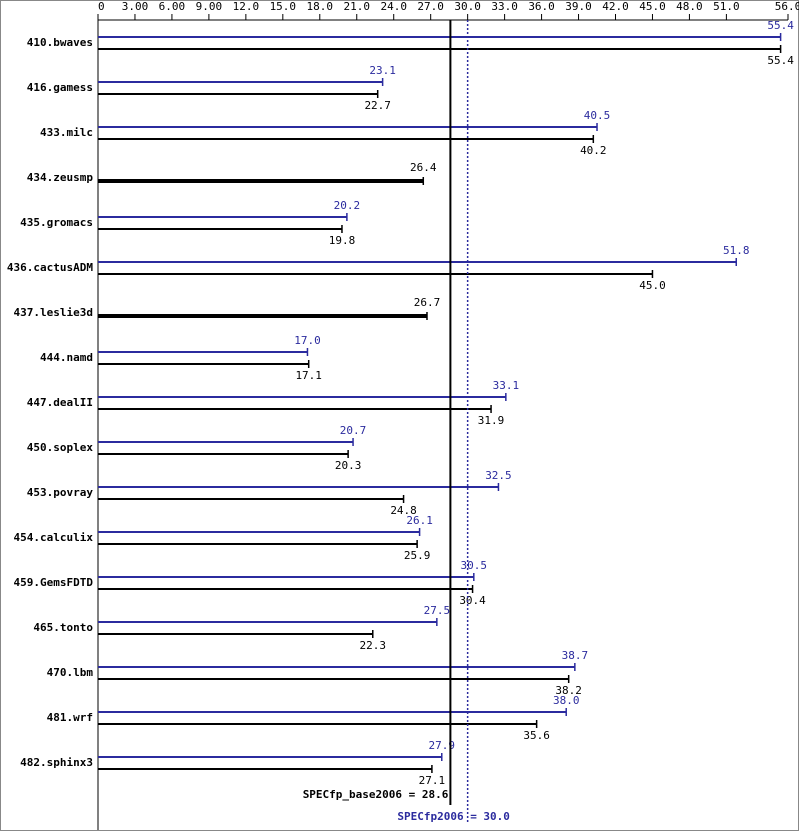 The height and width of the screenshot is (835, 799). I want to click on value-label: 17.1, so click(308, 375).